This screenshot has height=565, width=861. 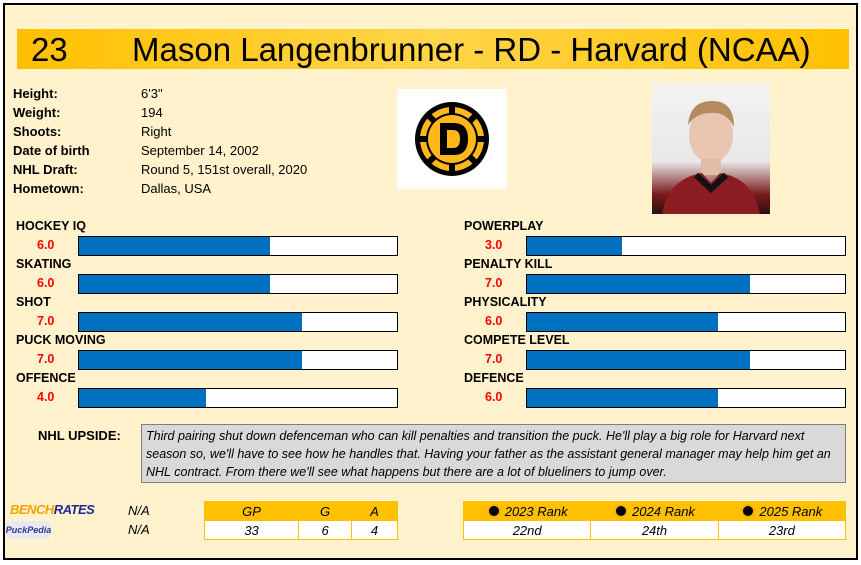 What do you see at coordinates (51, 150) in the screenshot?
I see `info-label: Date of birth` at bounding box center [51, 150].